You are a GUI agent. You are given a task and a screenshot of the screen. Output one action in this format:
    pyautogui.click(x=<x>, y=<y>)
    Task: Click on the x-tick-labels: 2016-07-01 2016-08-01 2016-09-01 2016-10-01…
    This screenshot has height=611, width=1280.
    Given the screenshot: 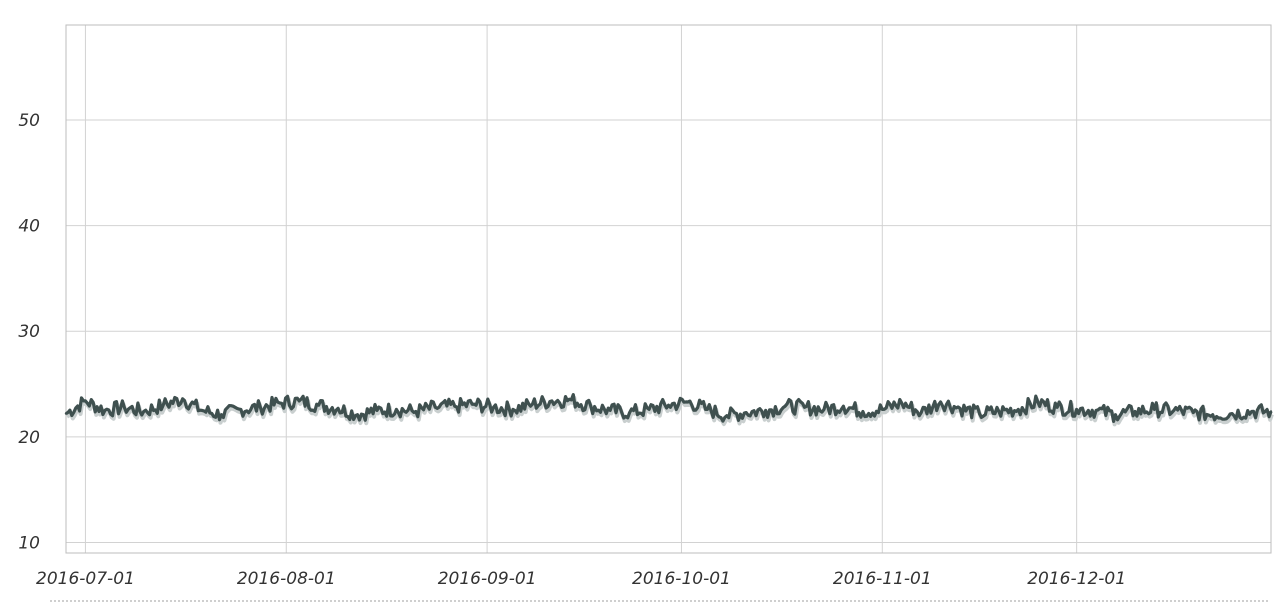 What is the action you would take?
    pyautogui.click(x=581, y=579)
    